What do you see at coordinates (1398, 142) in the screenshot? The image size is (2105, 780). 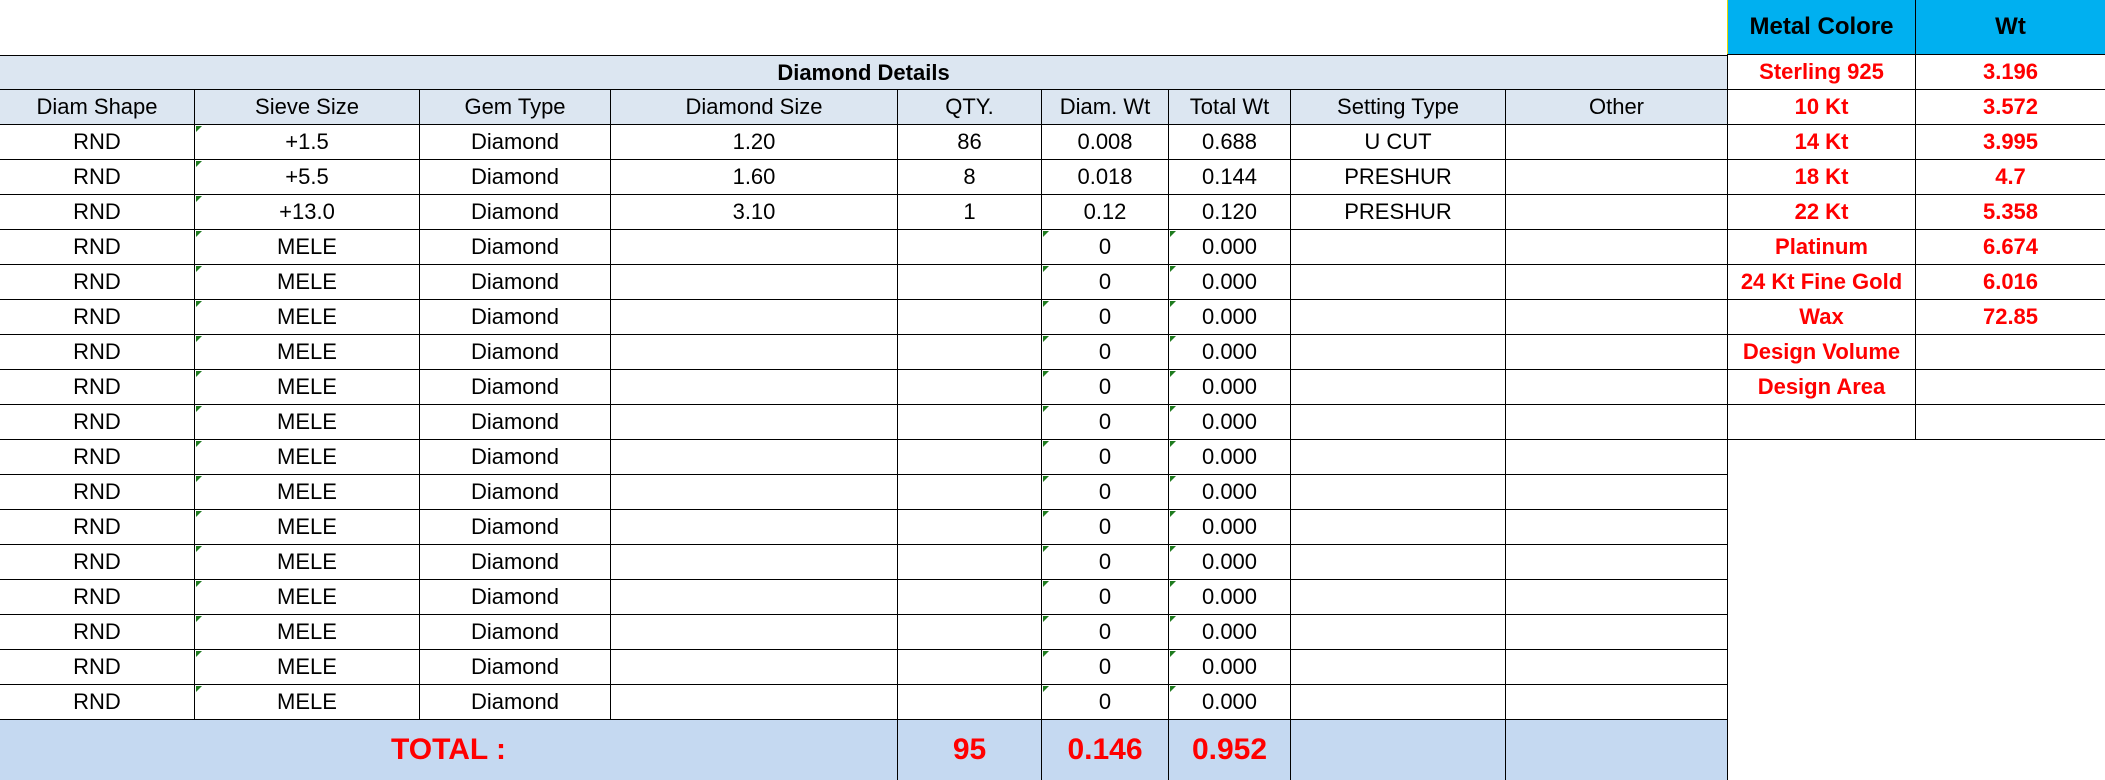 I see `table-cell: U CUT` at bounding box center [1398, 142].